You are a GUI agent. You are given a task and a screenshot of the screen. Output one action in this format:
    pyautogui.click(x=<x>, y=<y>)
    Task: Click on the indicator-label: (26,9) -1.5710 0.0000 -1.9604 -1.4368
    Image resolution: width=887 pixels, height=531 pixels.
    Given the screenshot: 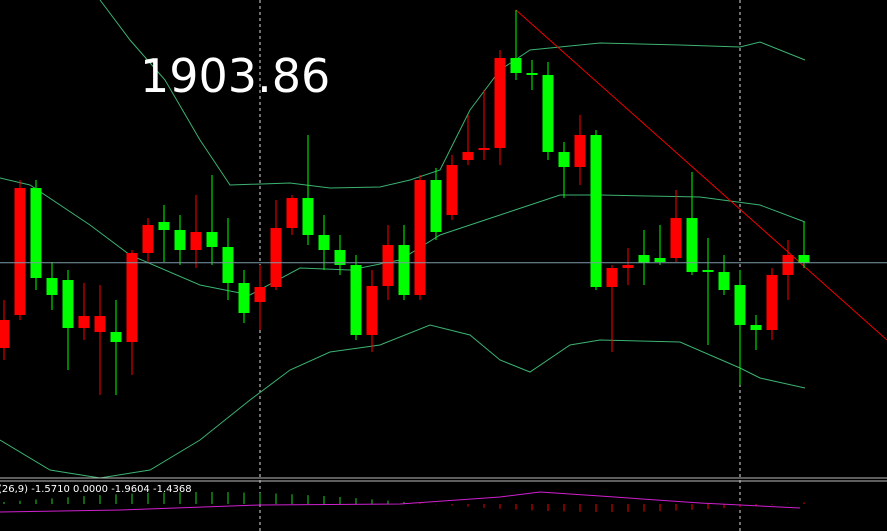 What is the action you would take?
    pyautogui.click(x=96, y=489)
    